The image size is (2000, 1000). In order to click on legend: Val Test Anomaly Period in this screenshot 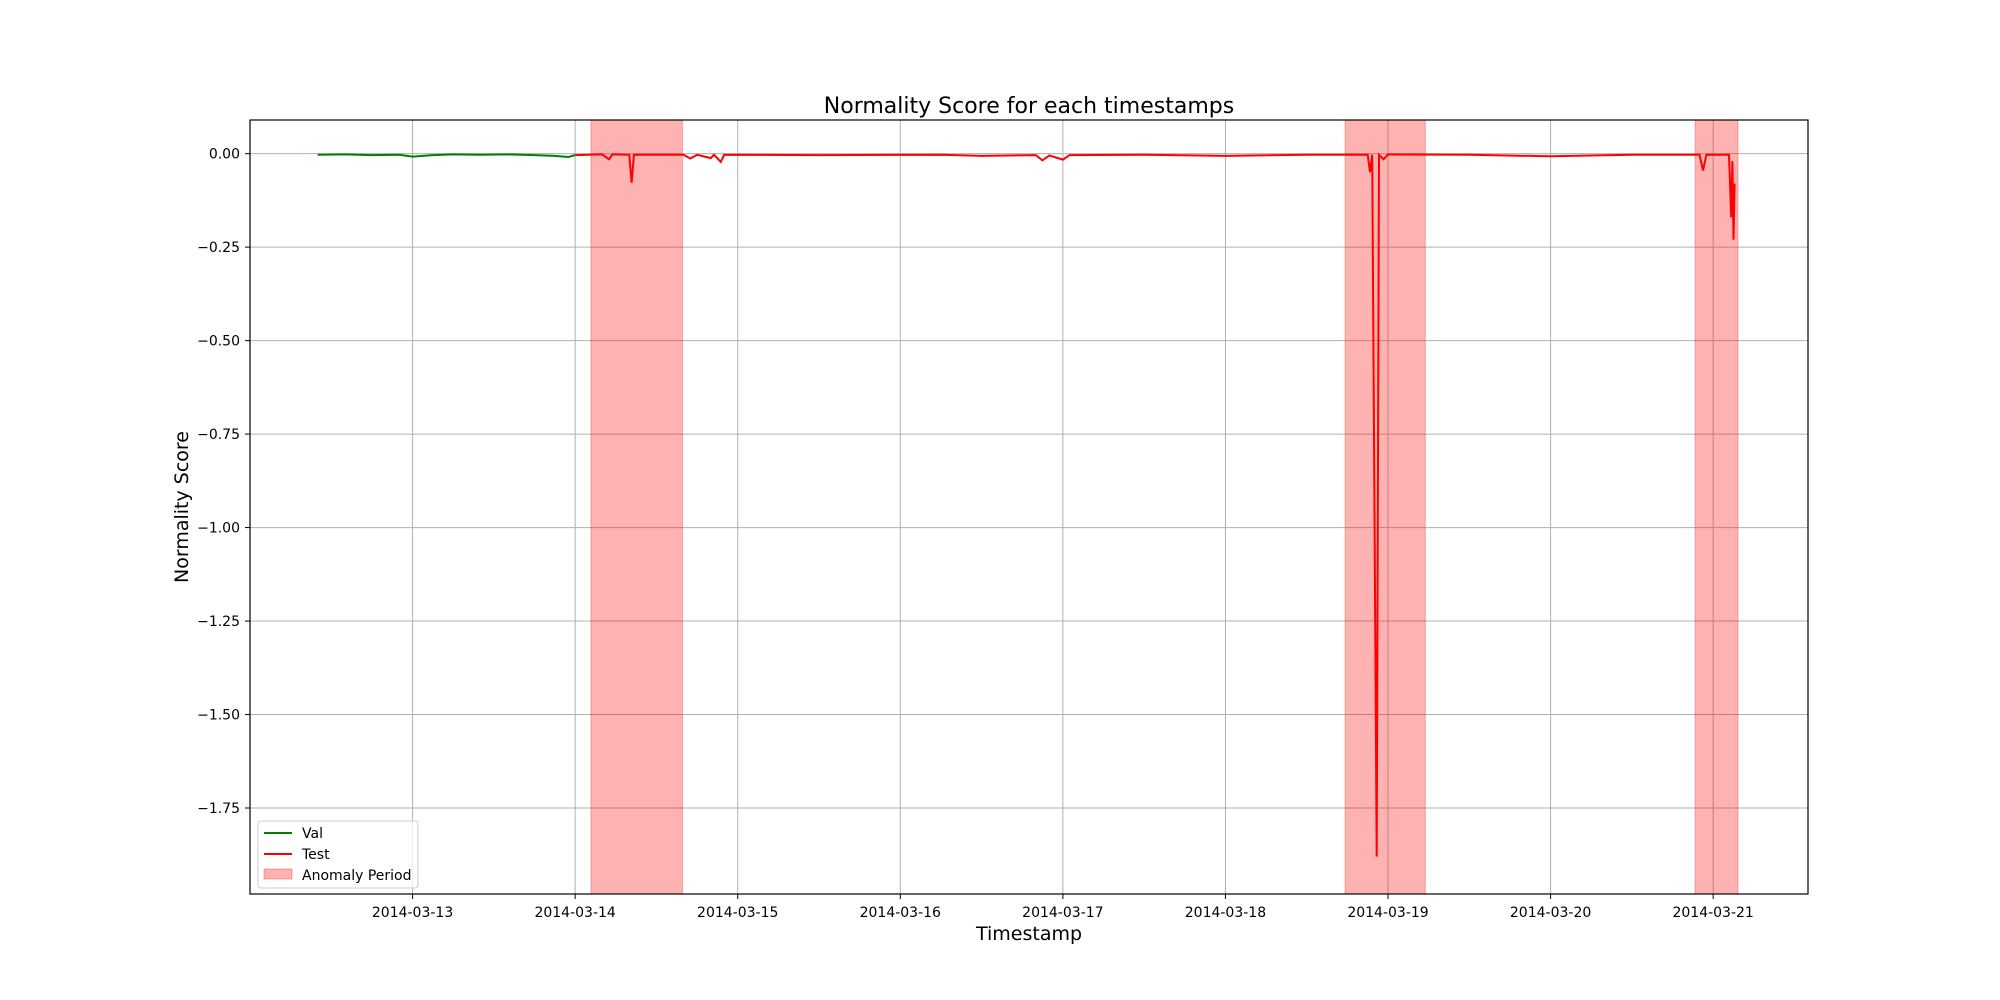, I will do `click(338, 854)`.